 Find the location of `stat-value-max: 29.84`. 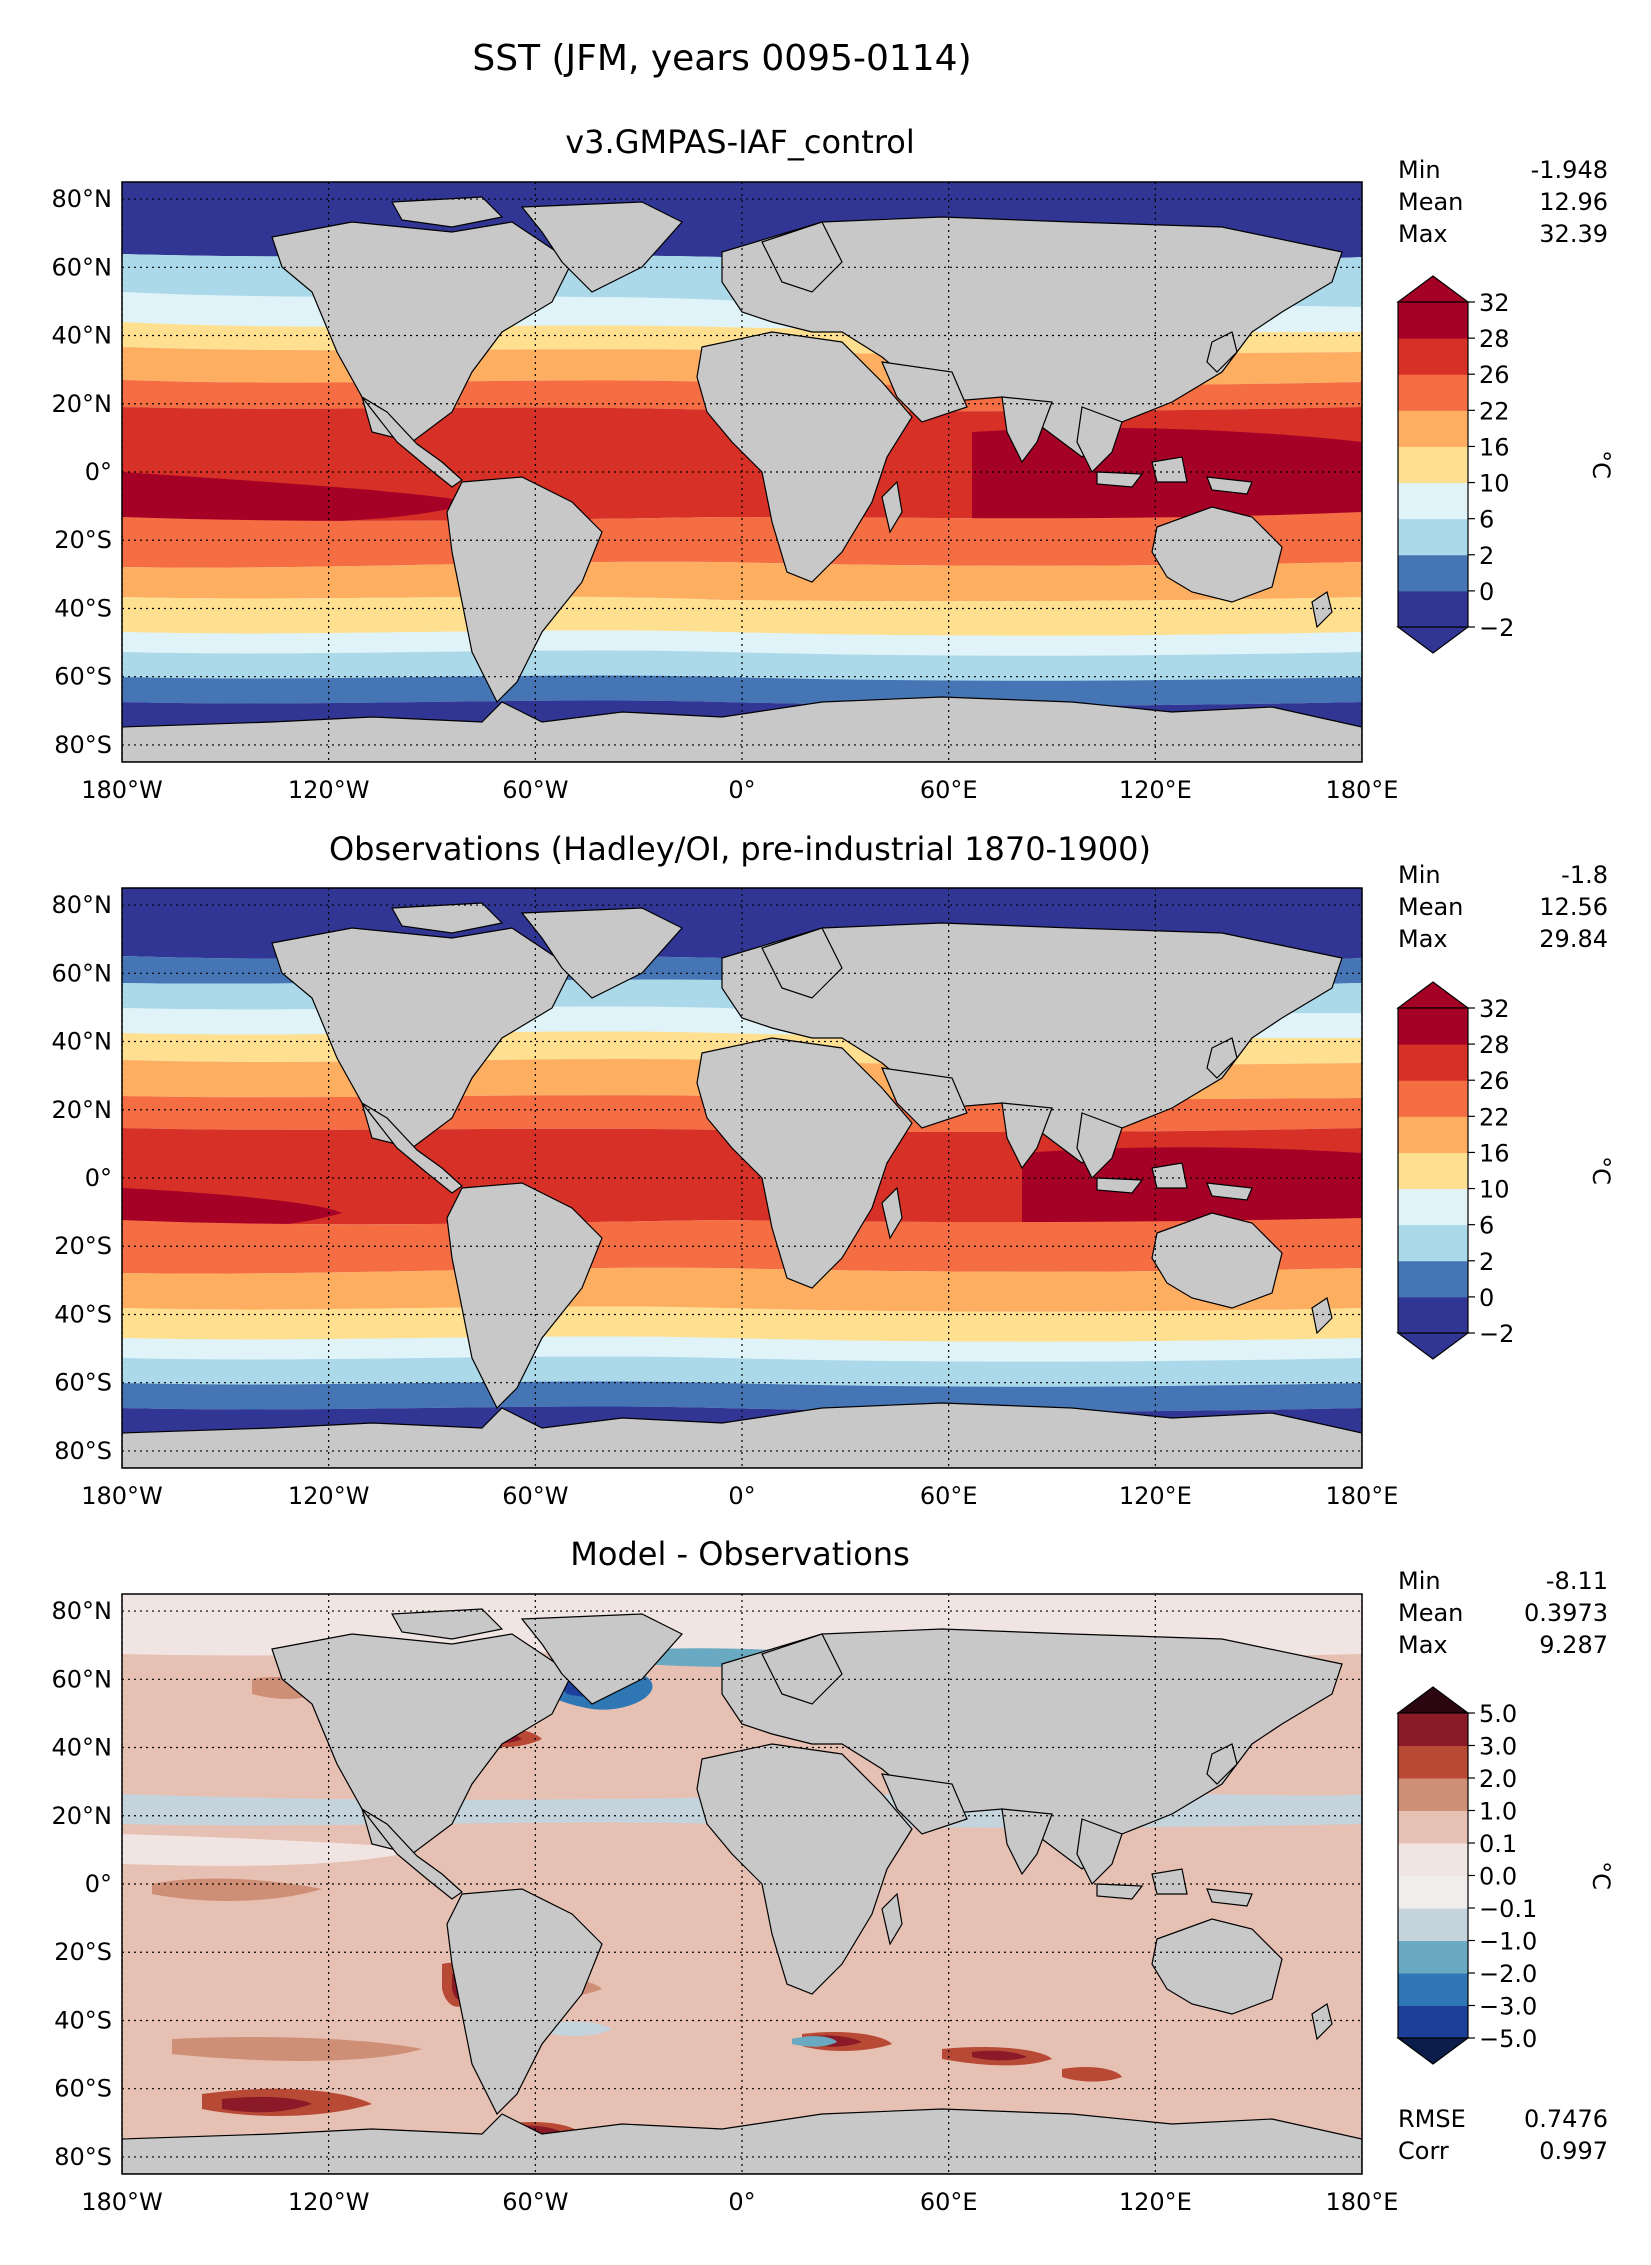

stat-value-max: 29.84 is located at coordinates (1573, 939).